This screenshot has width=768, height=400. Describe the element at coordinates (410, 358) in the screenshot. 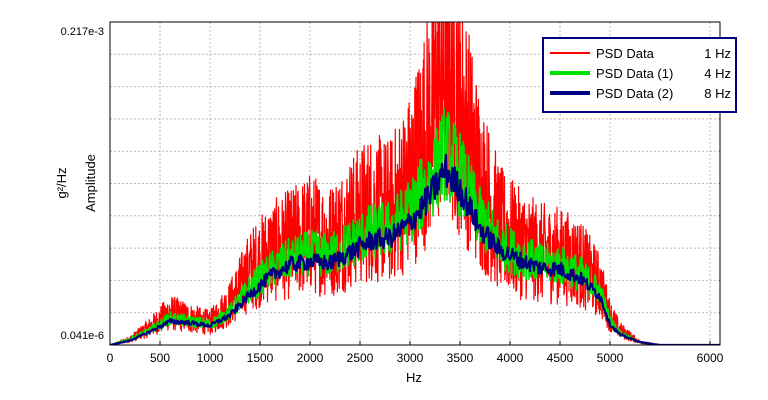

I see `x-tick-label-6: 3000` at that location.